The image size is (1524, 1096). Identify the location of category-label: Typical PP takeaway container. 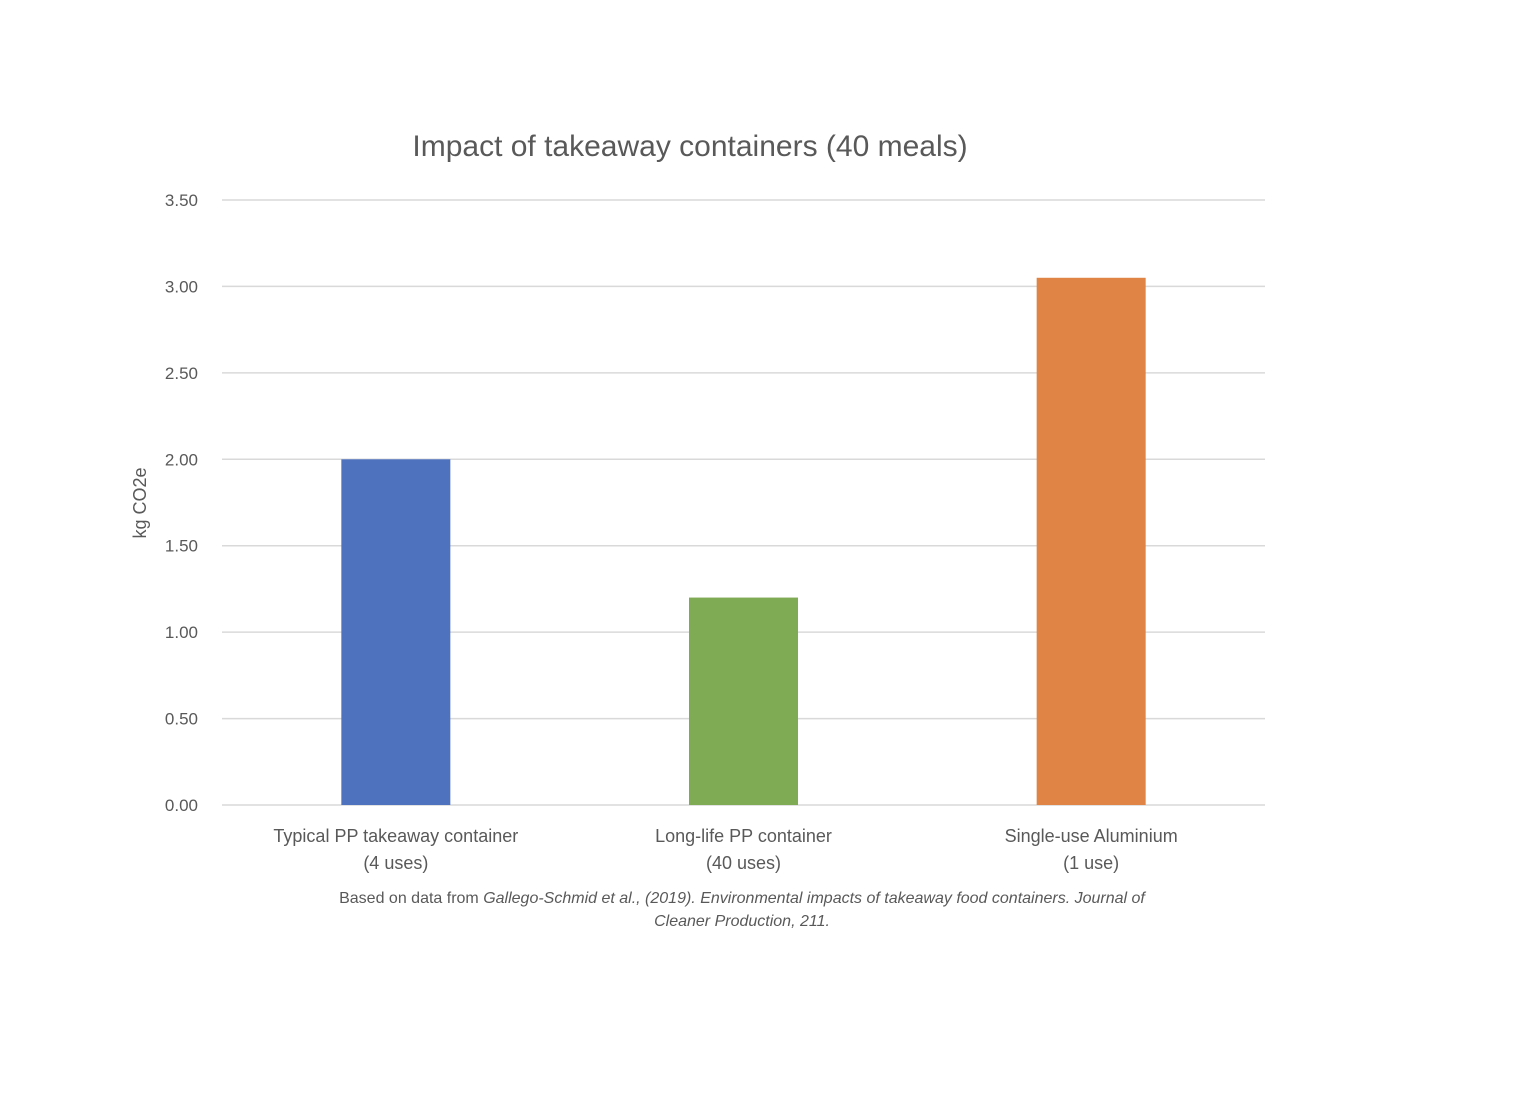
(395, 836).